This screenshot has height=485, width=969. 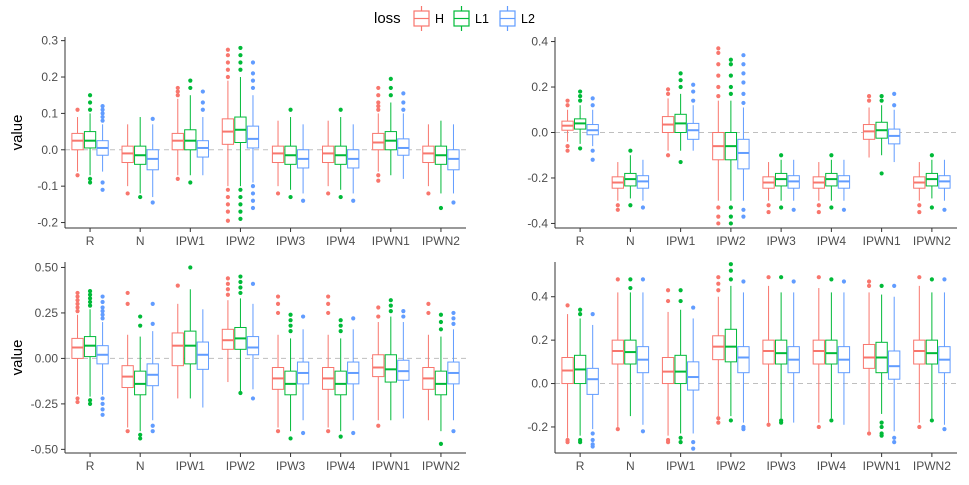 I want to click on x-tick-label: IPW1, so click(x=681, y=466).